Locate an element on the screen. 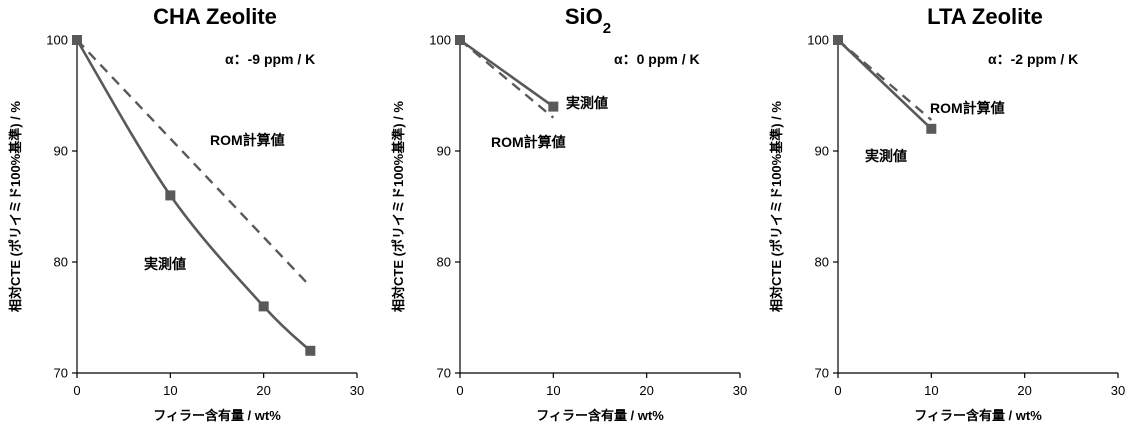 This screenshot has height=427, width=1128. chart-title: SiO2 is located at coordinates (588, 20).